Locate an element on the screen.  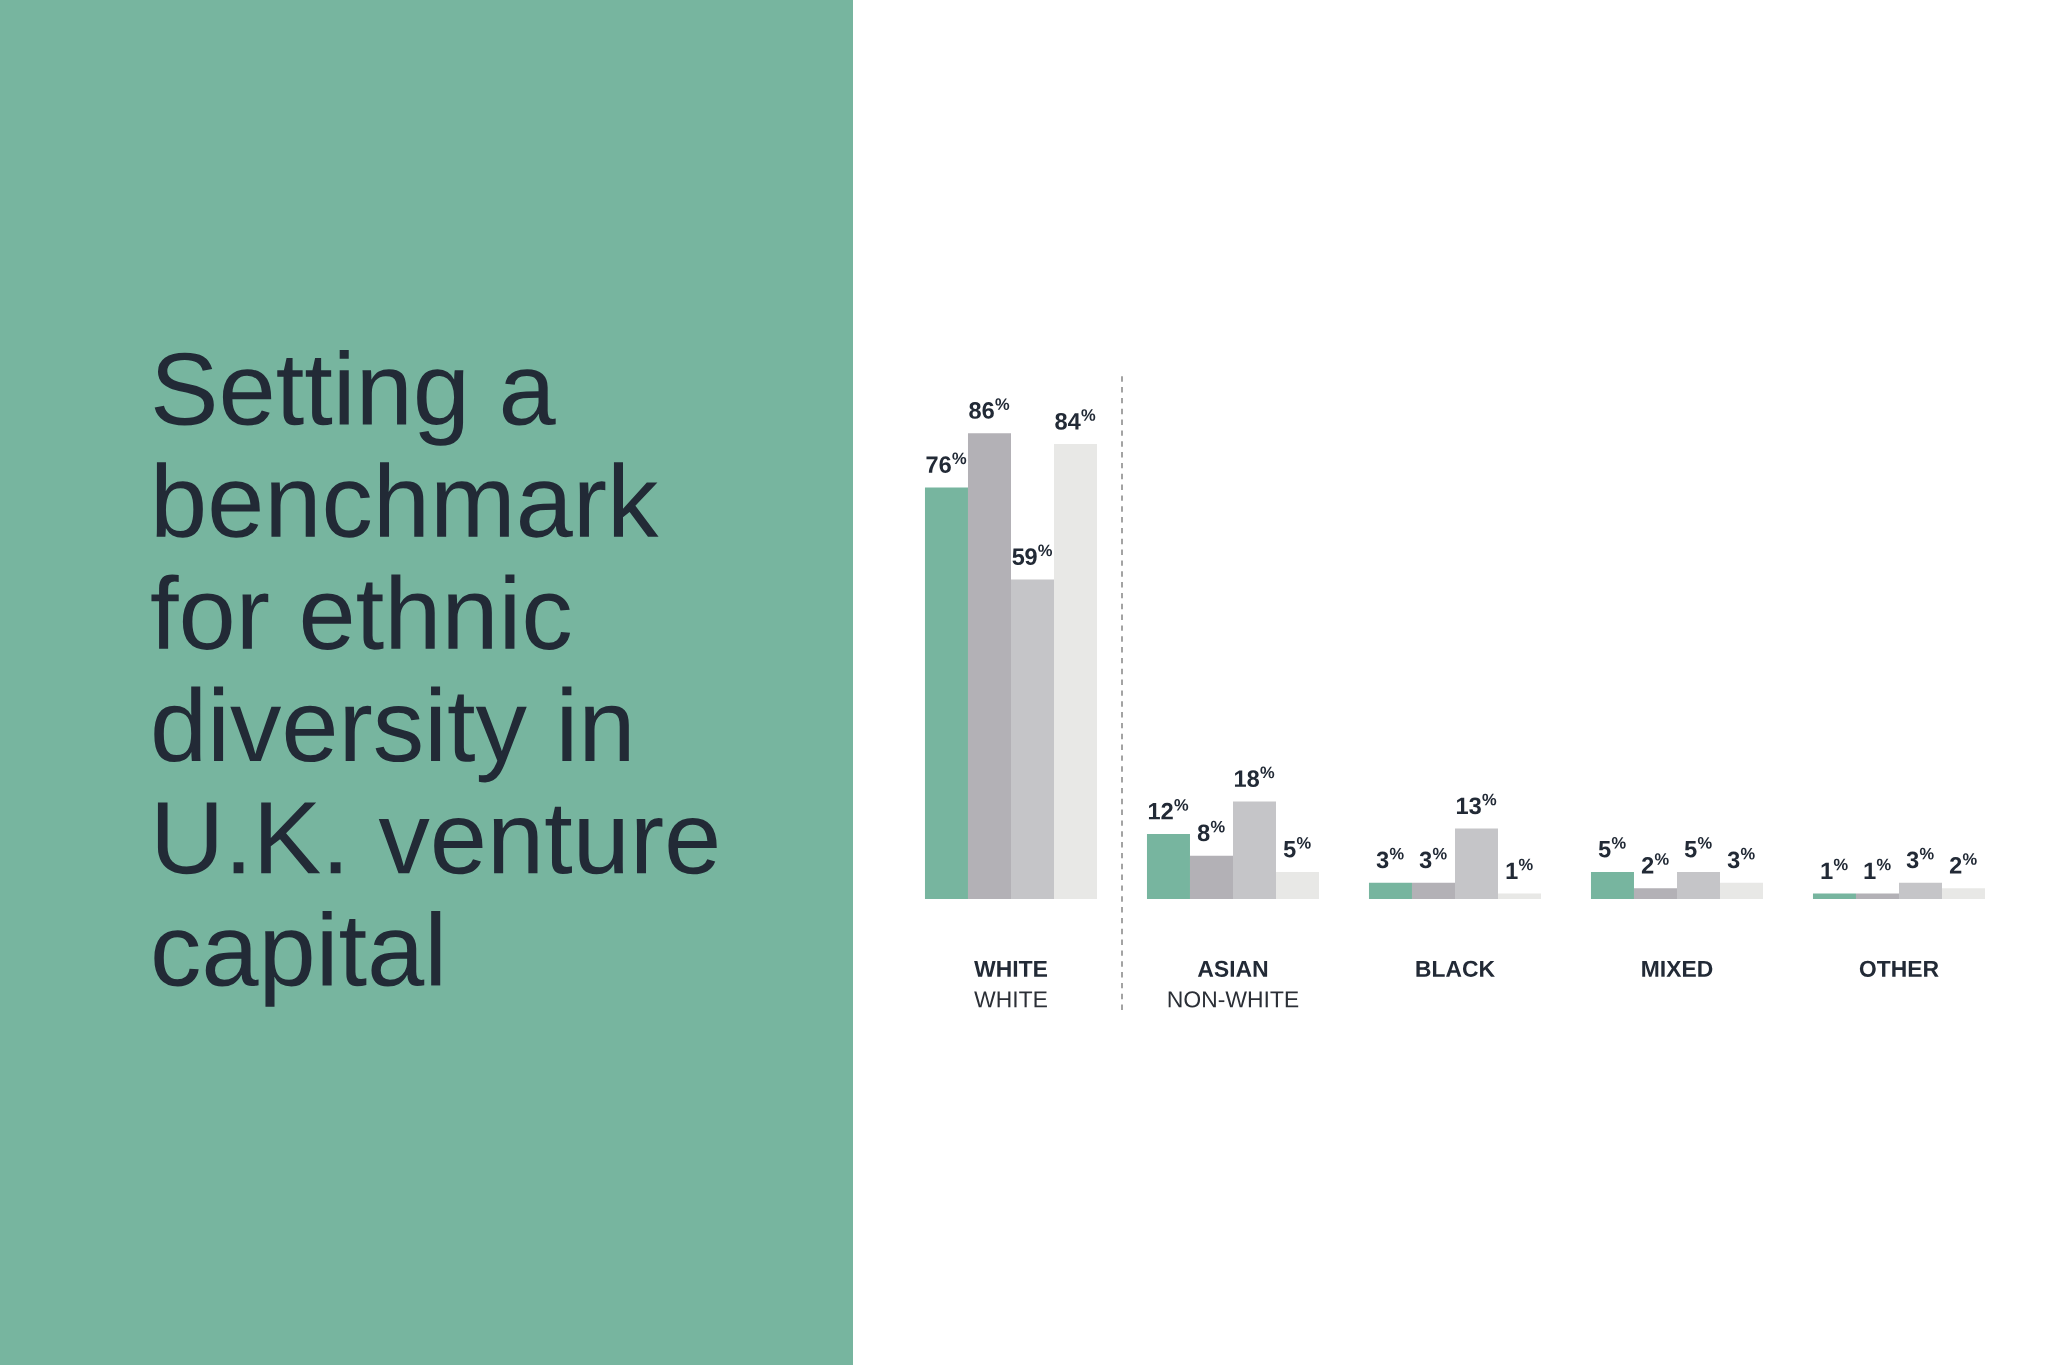
text: NON-WHITE is located at coordinates (1233, 999).